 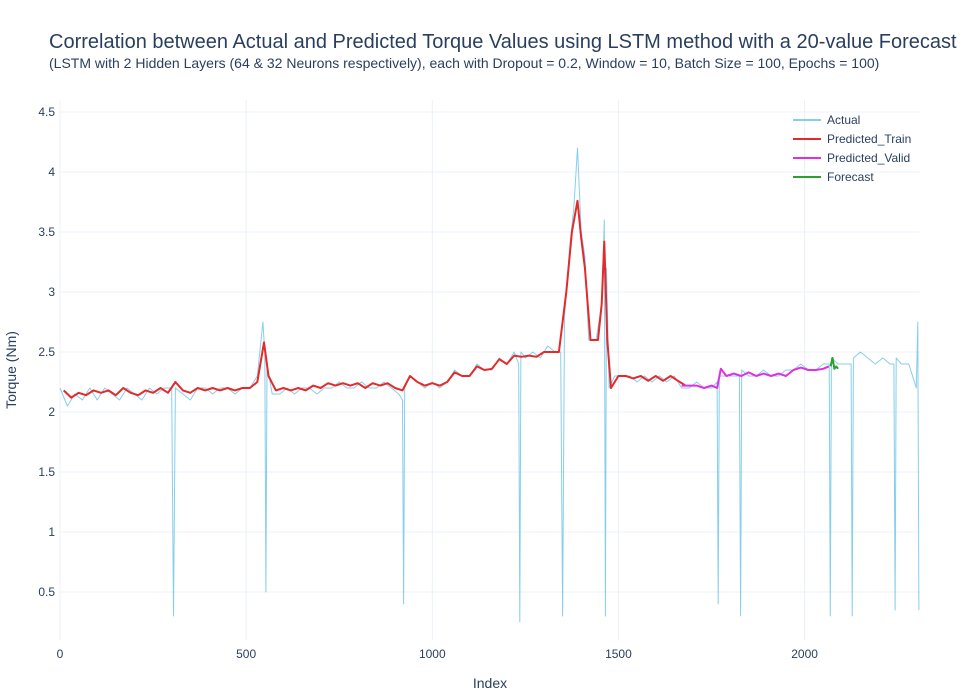 What do you see at coordinates (11, 370) in the screenshot?
I see `y-axis-title: Torque (Nm)` at bounding box center [11, 370].